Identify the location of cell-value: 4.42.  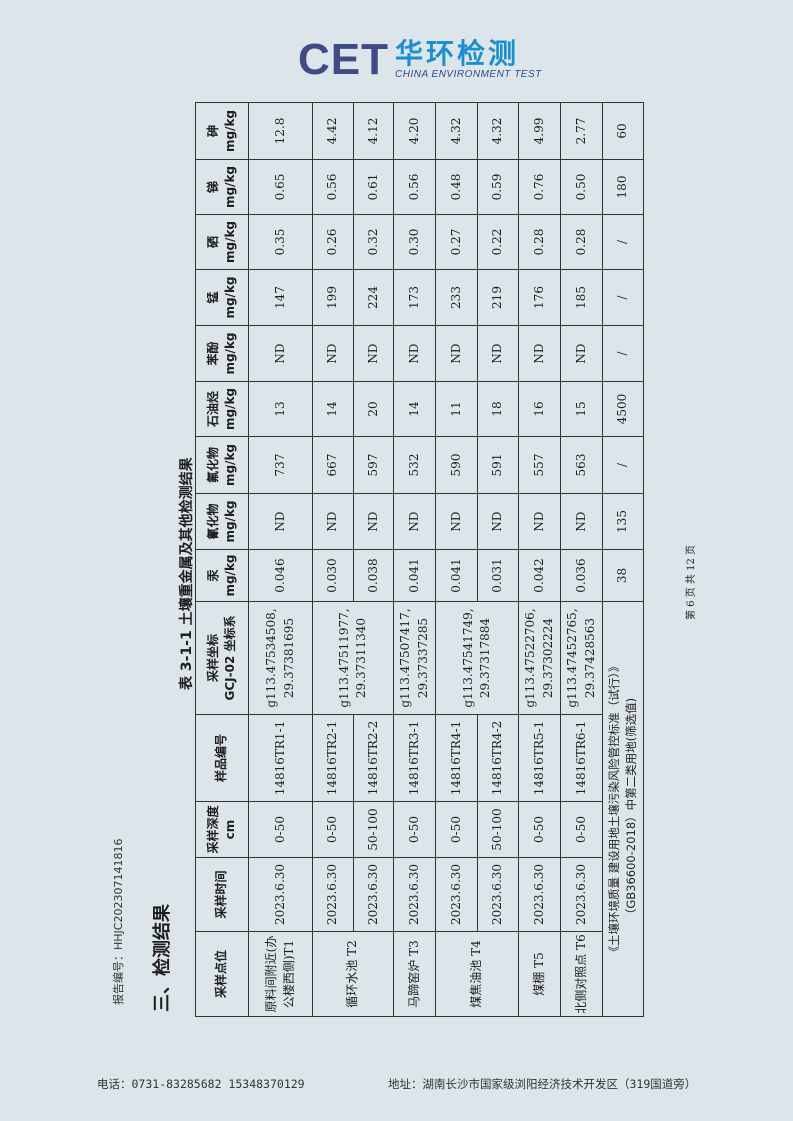
(333, 131).